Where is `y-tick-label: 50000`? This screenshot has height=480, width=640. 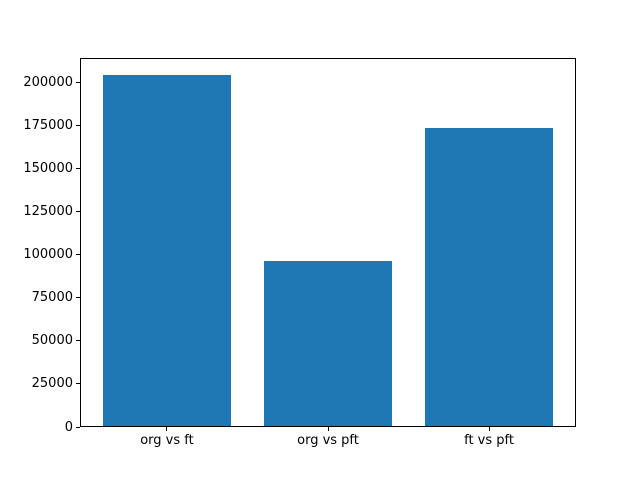 y-tick-label: 50000 is located at coordinates (52, 341).